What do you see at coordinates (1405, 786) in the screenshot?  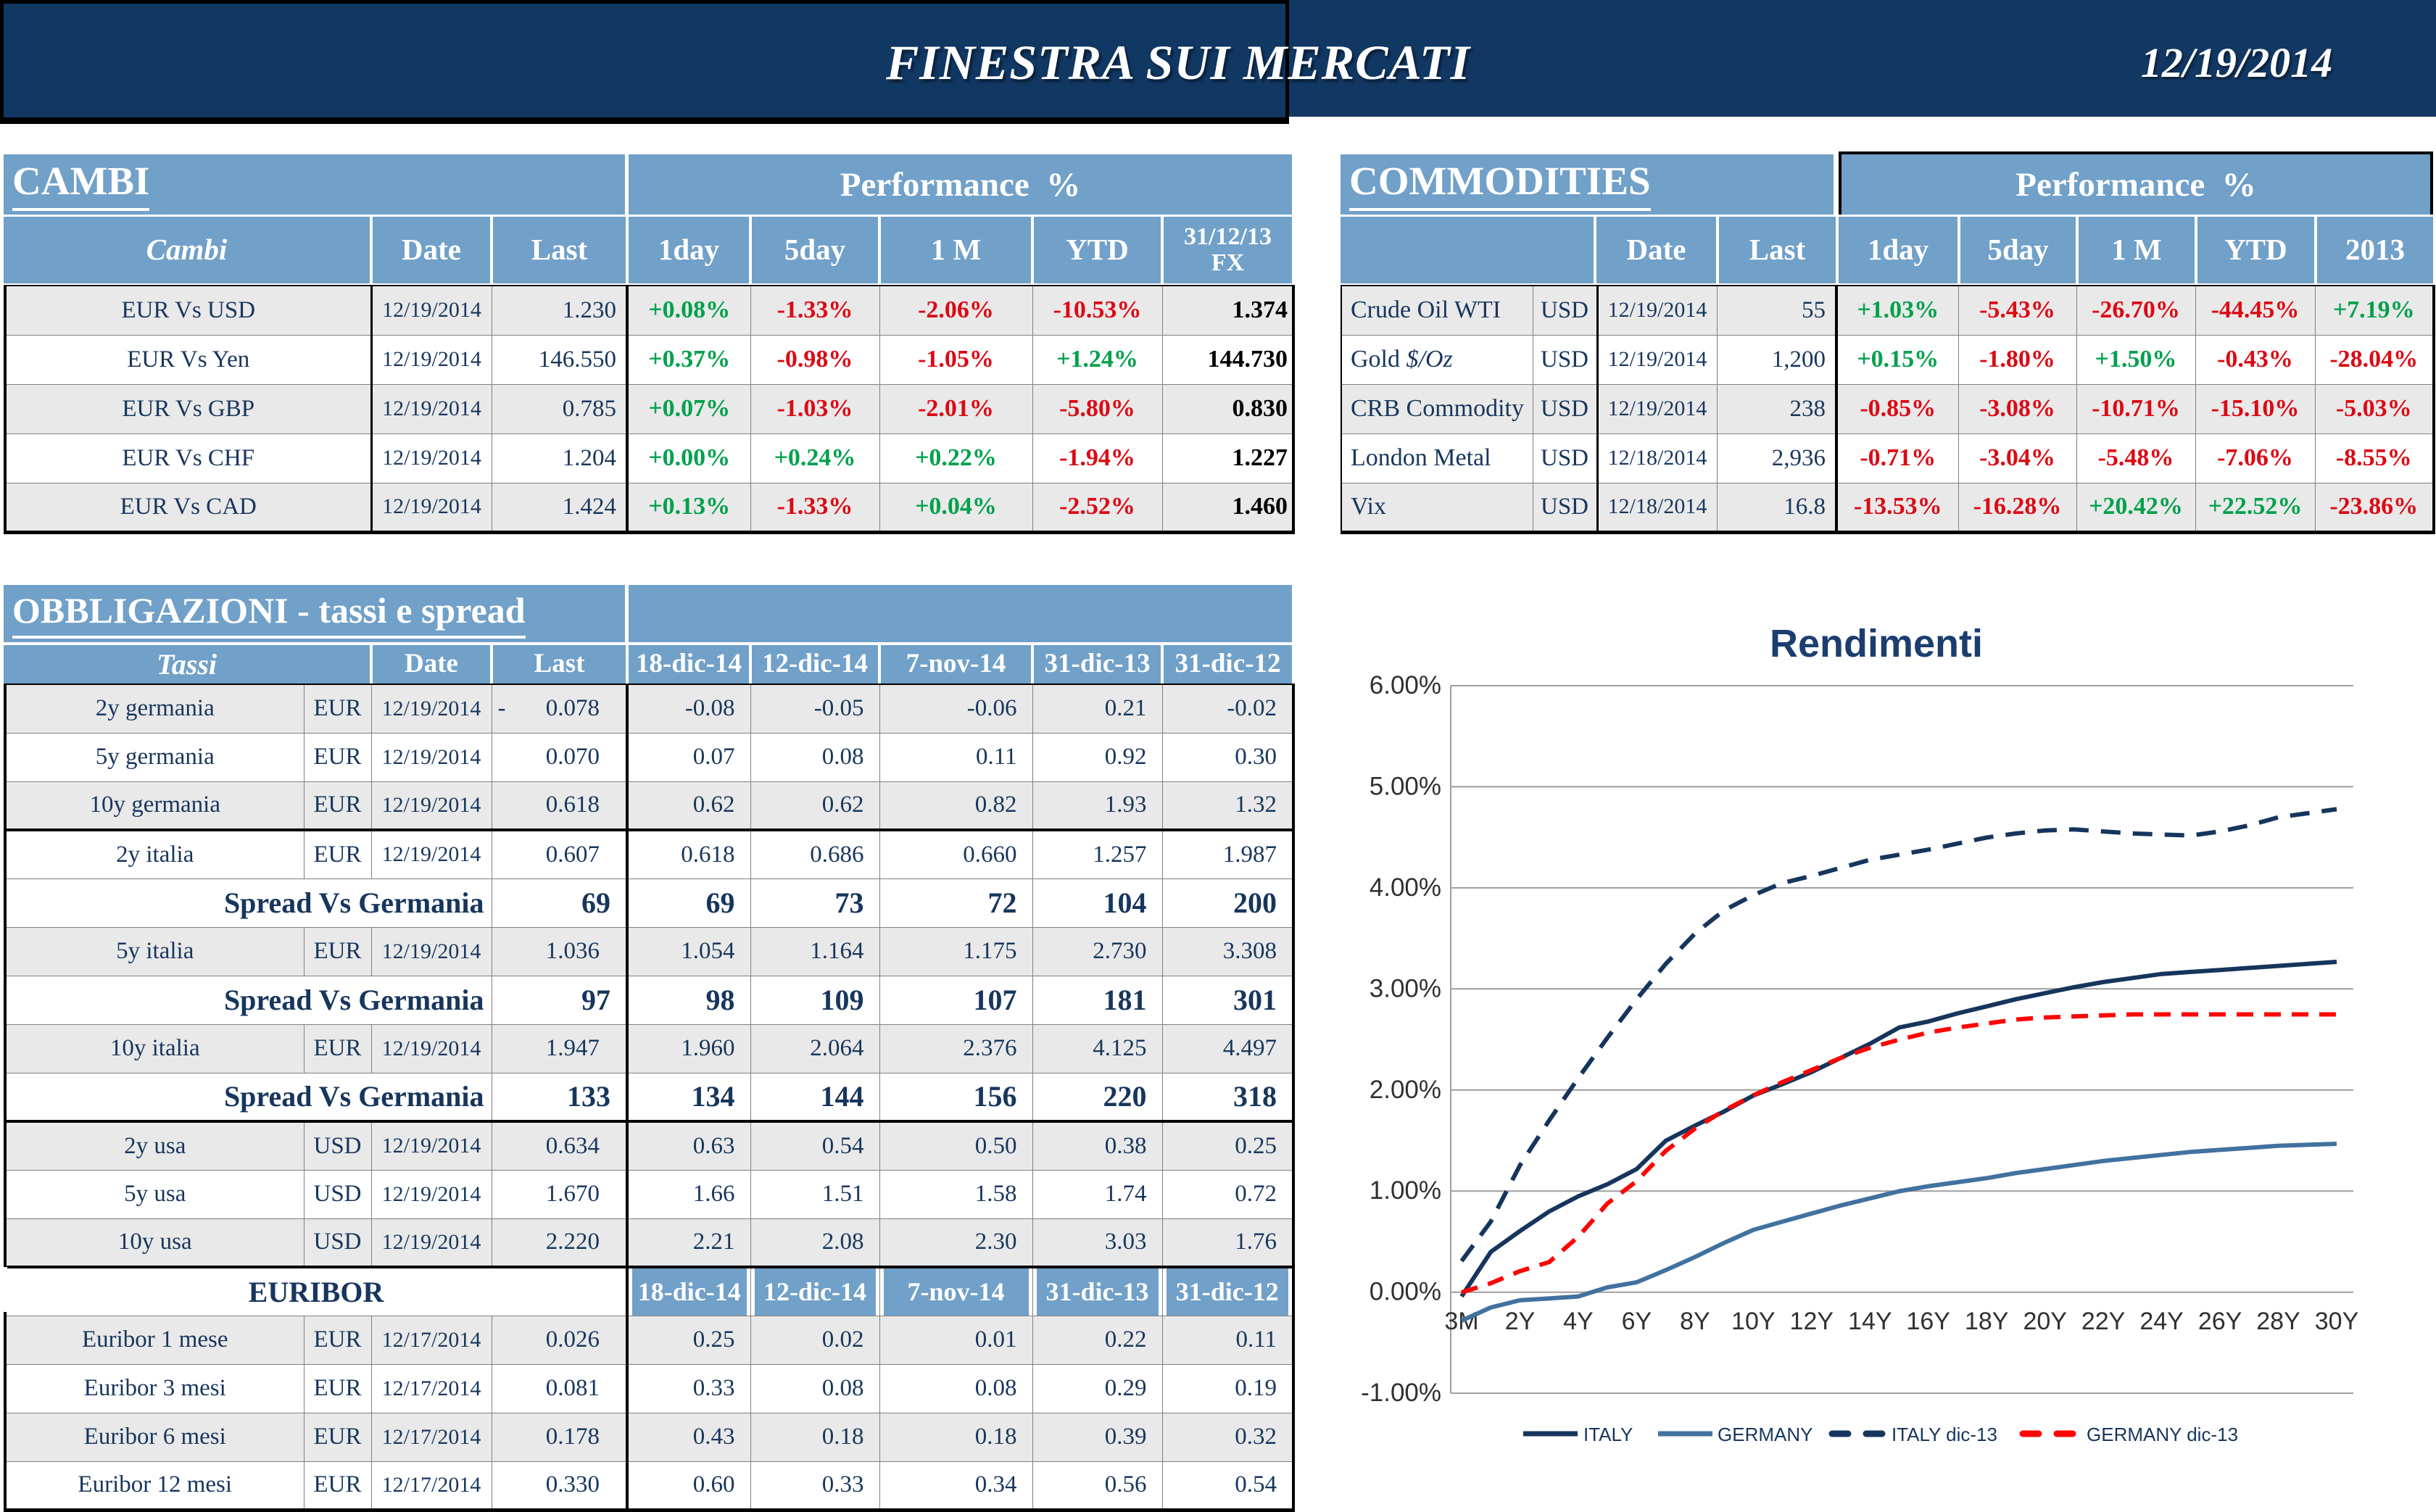 I see `svg-text: 5.00%` at bounding box center [1405, 786].